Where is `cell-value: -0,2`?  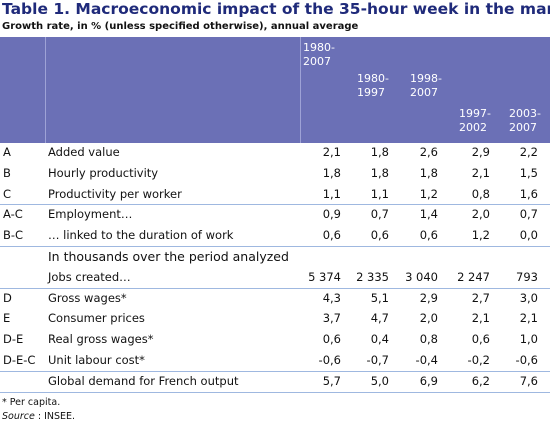
cell-value: -0,2 is located at coordinates (478, 360).